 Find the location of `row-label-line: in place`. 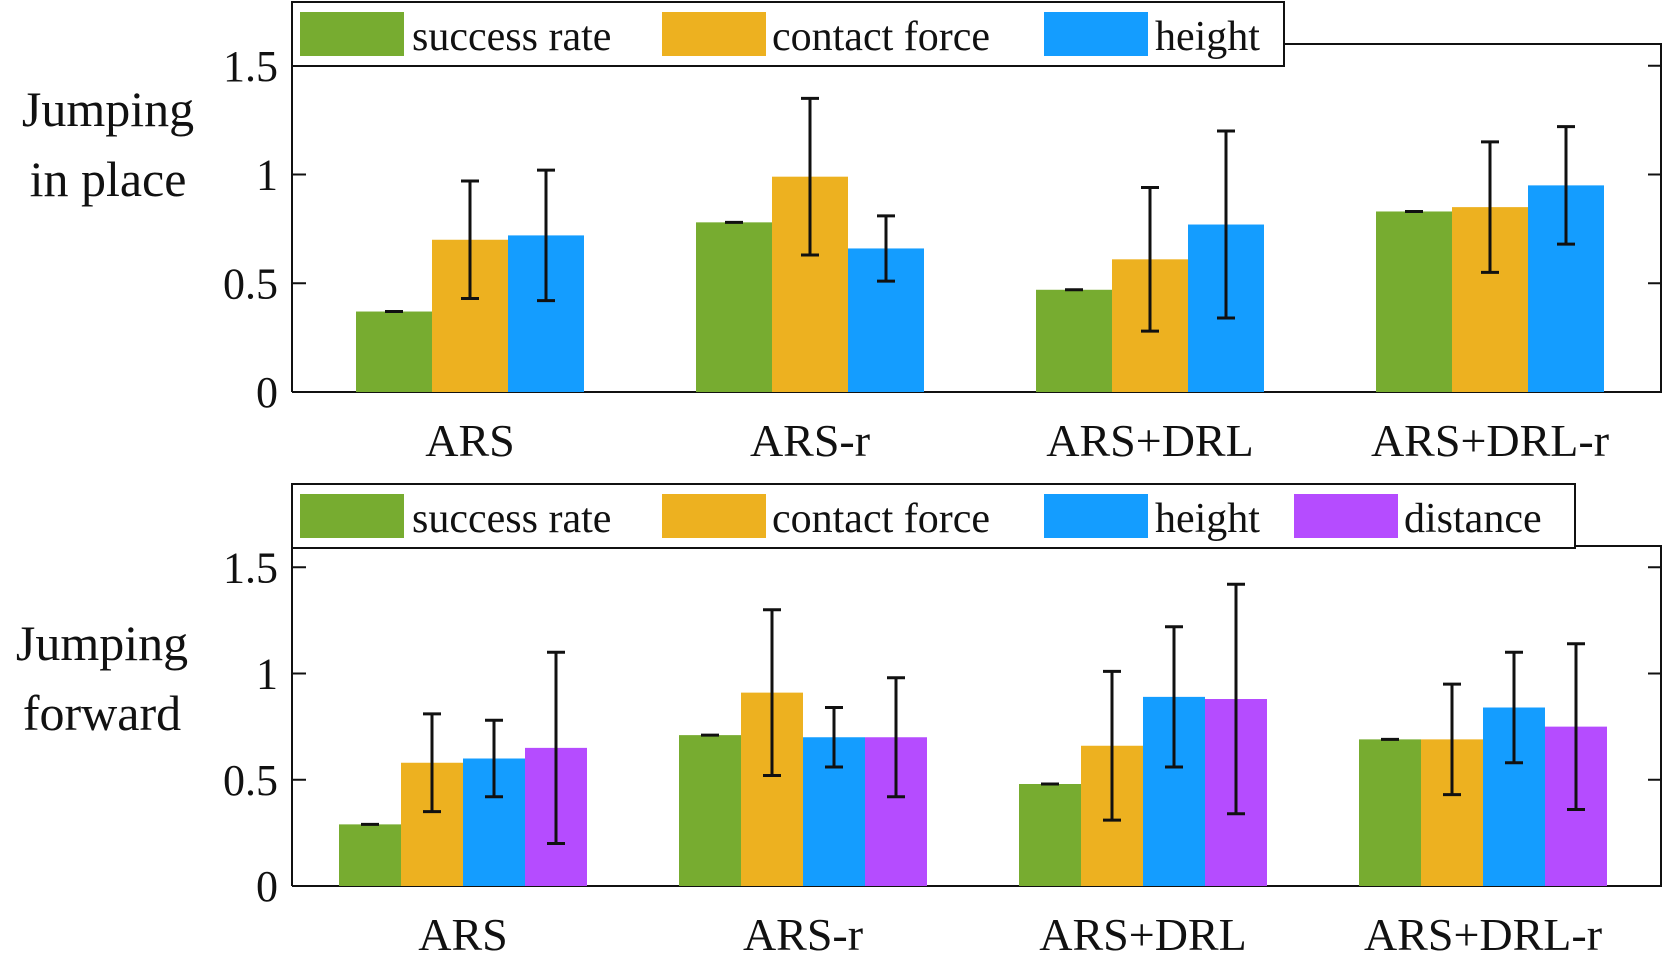

row-label-line: in place is located at coordinates (108, 179).